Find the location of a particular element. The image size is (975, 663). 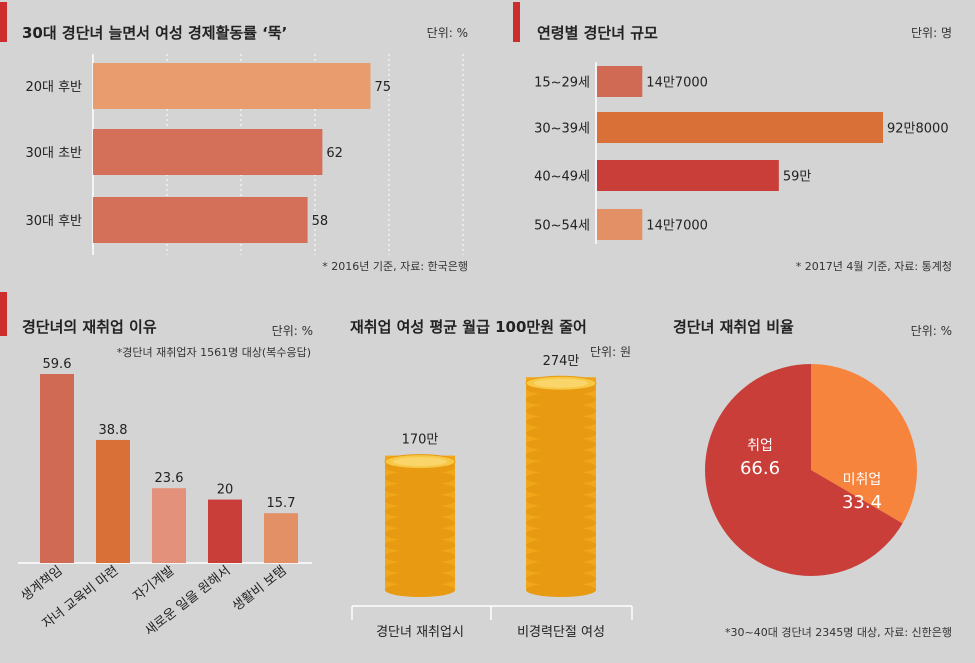

panel5-slice-value-1: 33.4 is located at coordinates (862, 502).